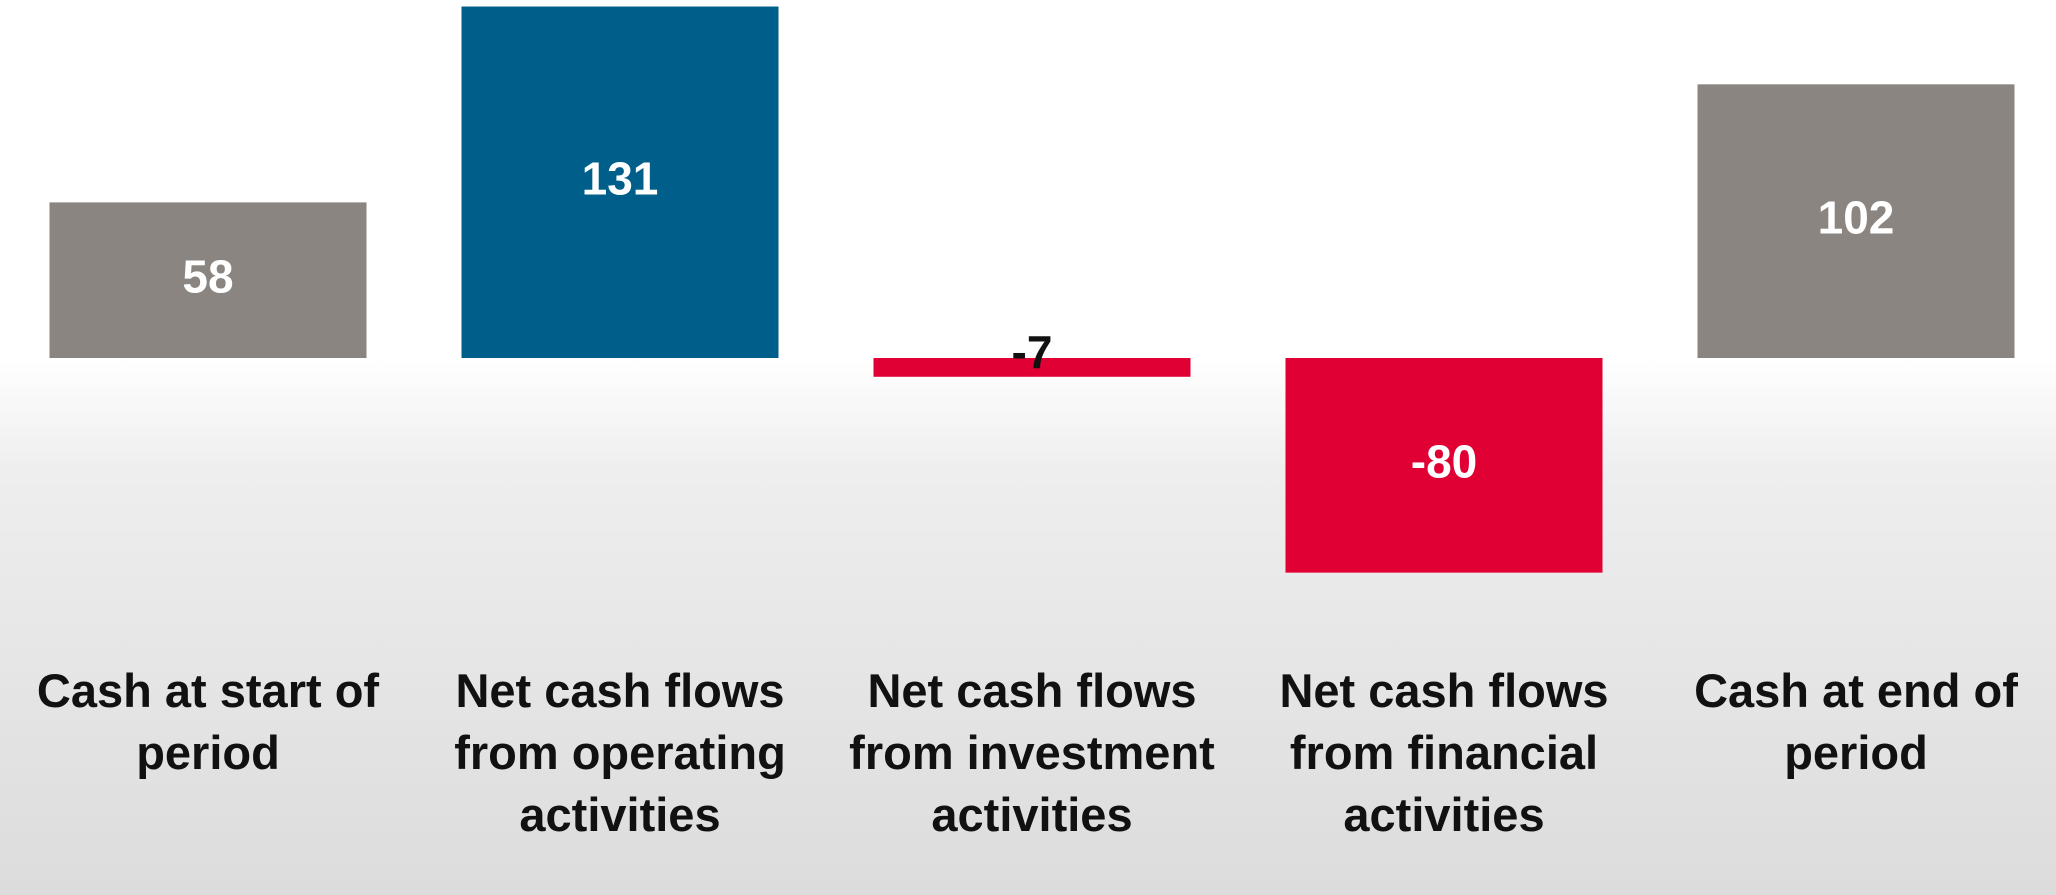 The width and height of the screenshot is (2056, 895). What do you see at coordinates (1032, 352) in the screenshot?
I see `value-label: -7` at bounding box center [1032, 352].